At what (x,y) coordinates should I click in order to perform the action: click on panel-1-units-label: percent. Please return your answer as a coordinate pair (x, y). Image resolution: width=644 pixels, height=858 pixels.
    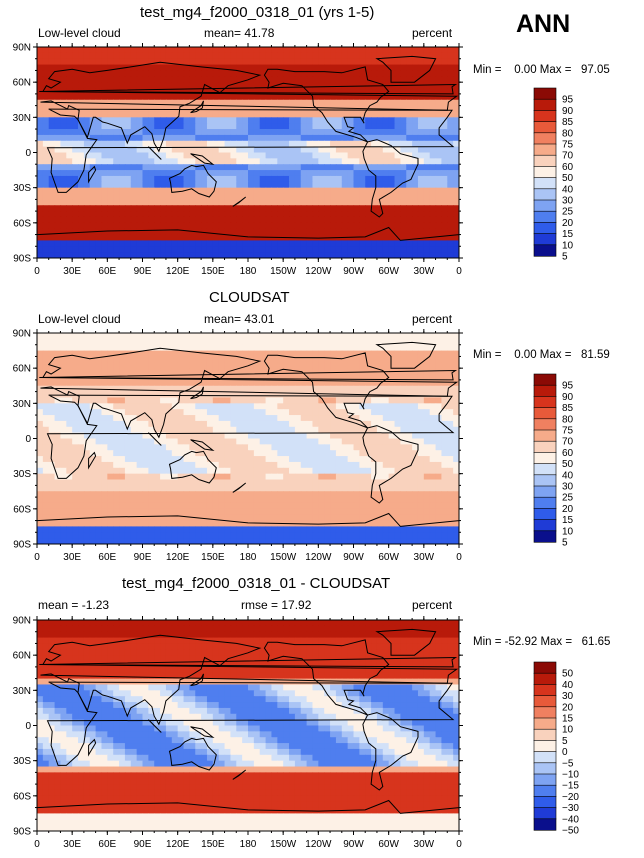
    Looking at the image, I should click on (432, 33).